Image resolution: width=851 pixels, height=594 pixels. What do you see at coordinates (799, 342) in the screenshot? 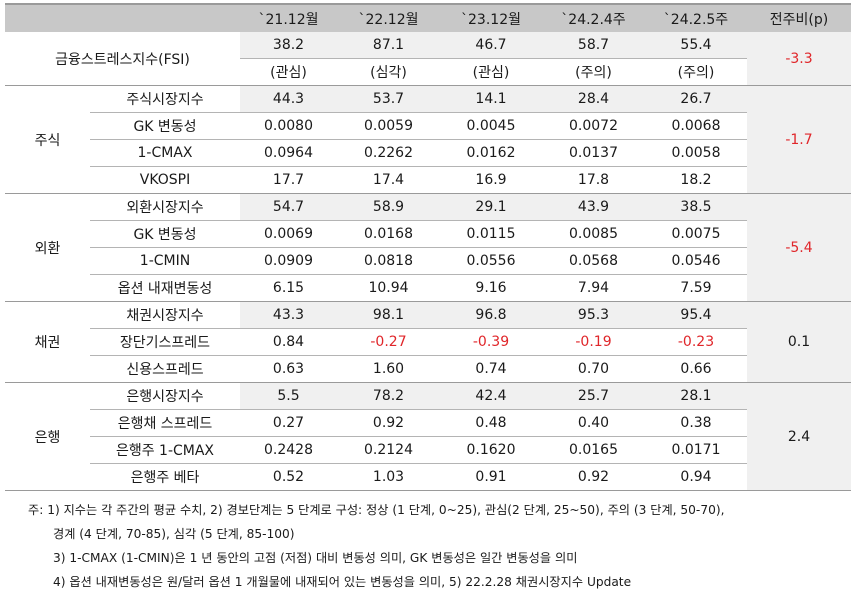
I see `change-bond: 0.1` at bounding box center [799, 342].